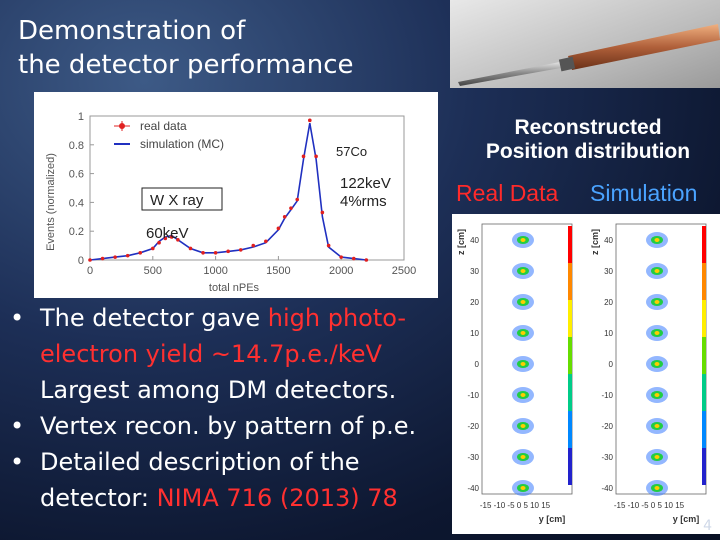 This screenshot has height=540, width=720. I want to click on page-number: 4, so click(707, 526).